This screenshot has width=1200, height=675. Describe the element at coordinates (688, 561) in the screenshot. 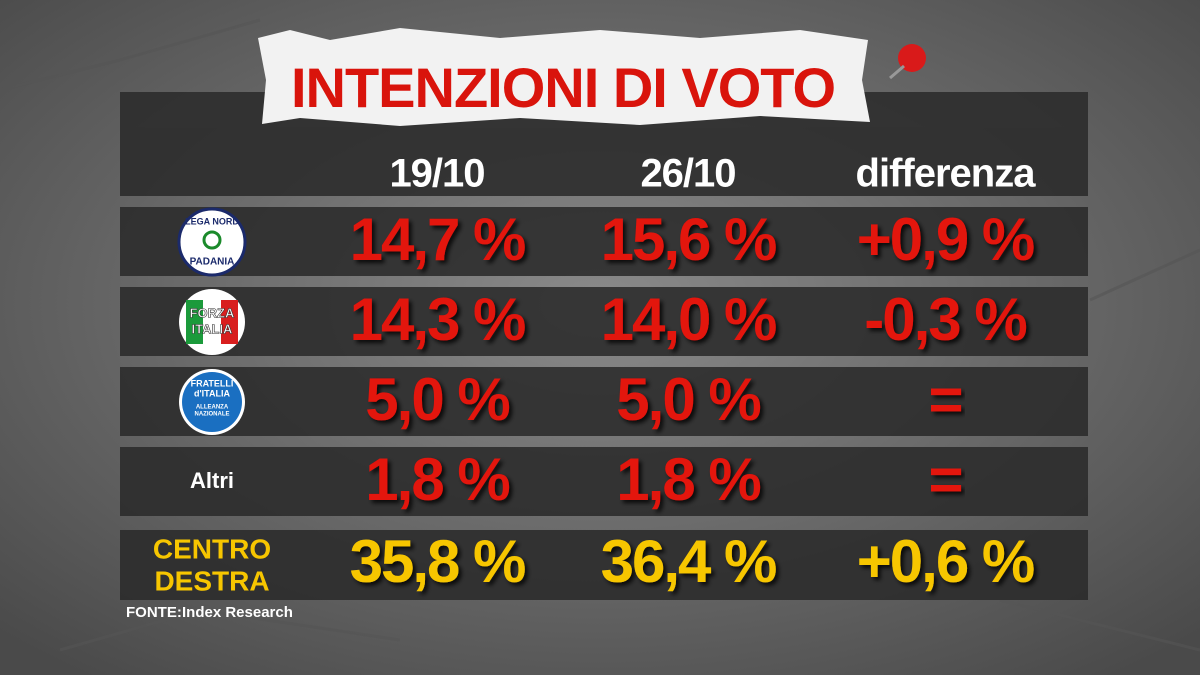

I see `total-cell: 36,4 %` at that location.